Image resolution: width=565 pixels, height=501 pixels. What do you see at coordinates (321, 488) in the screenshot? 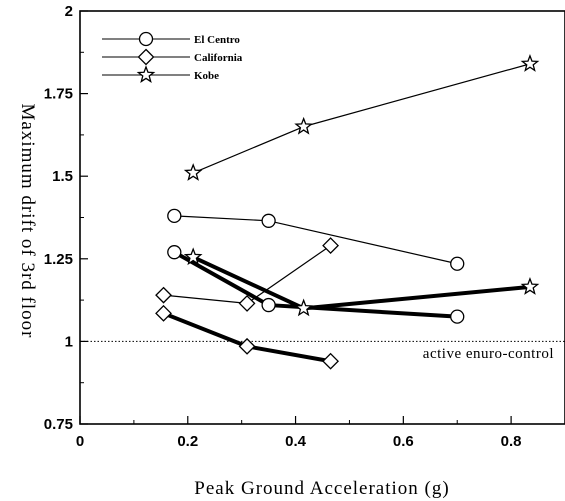
I see `x-axis-title: Peak Ground Acceleration (g)` at bounding box center [321, 488].